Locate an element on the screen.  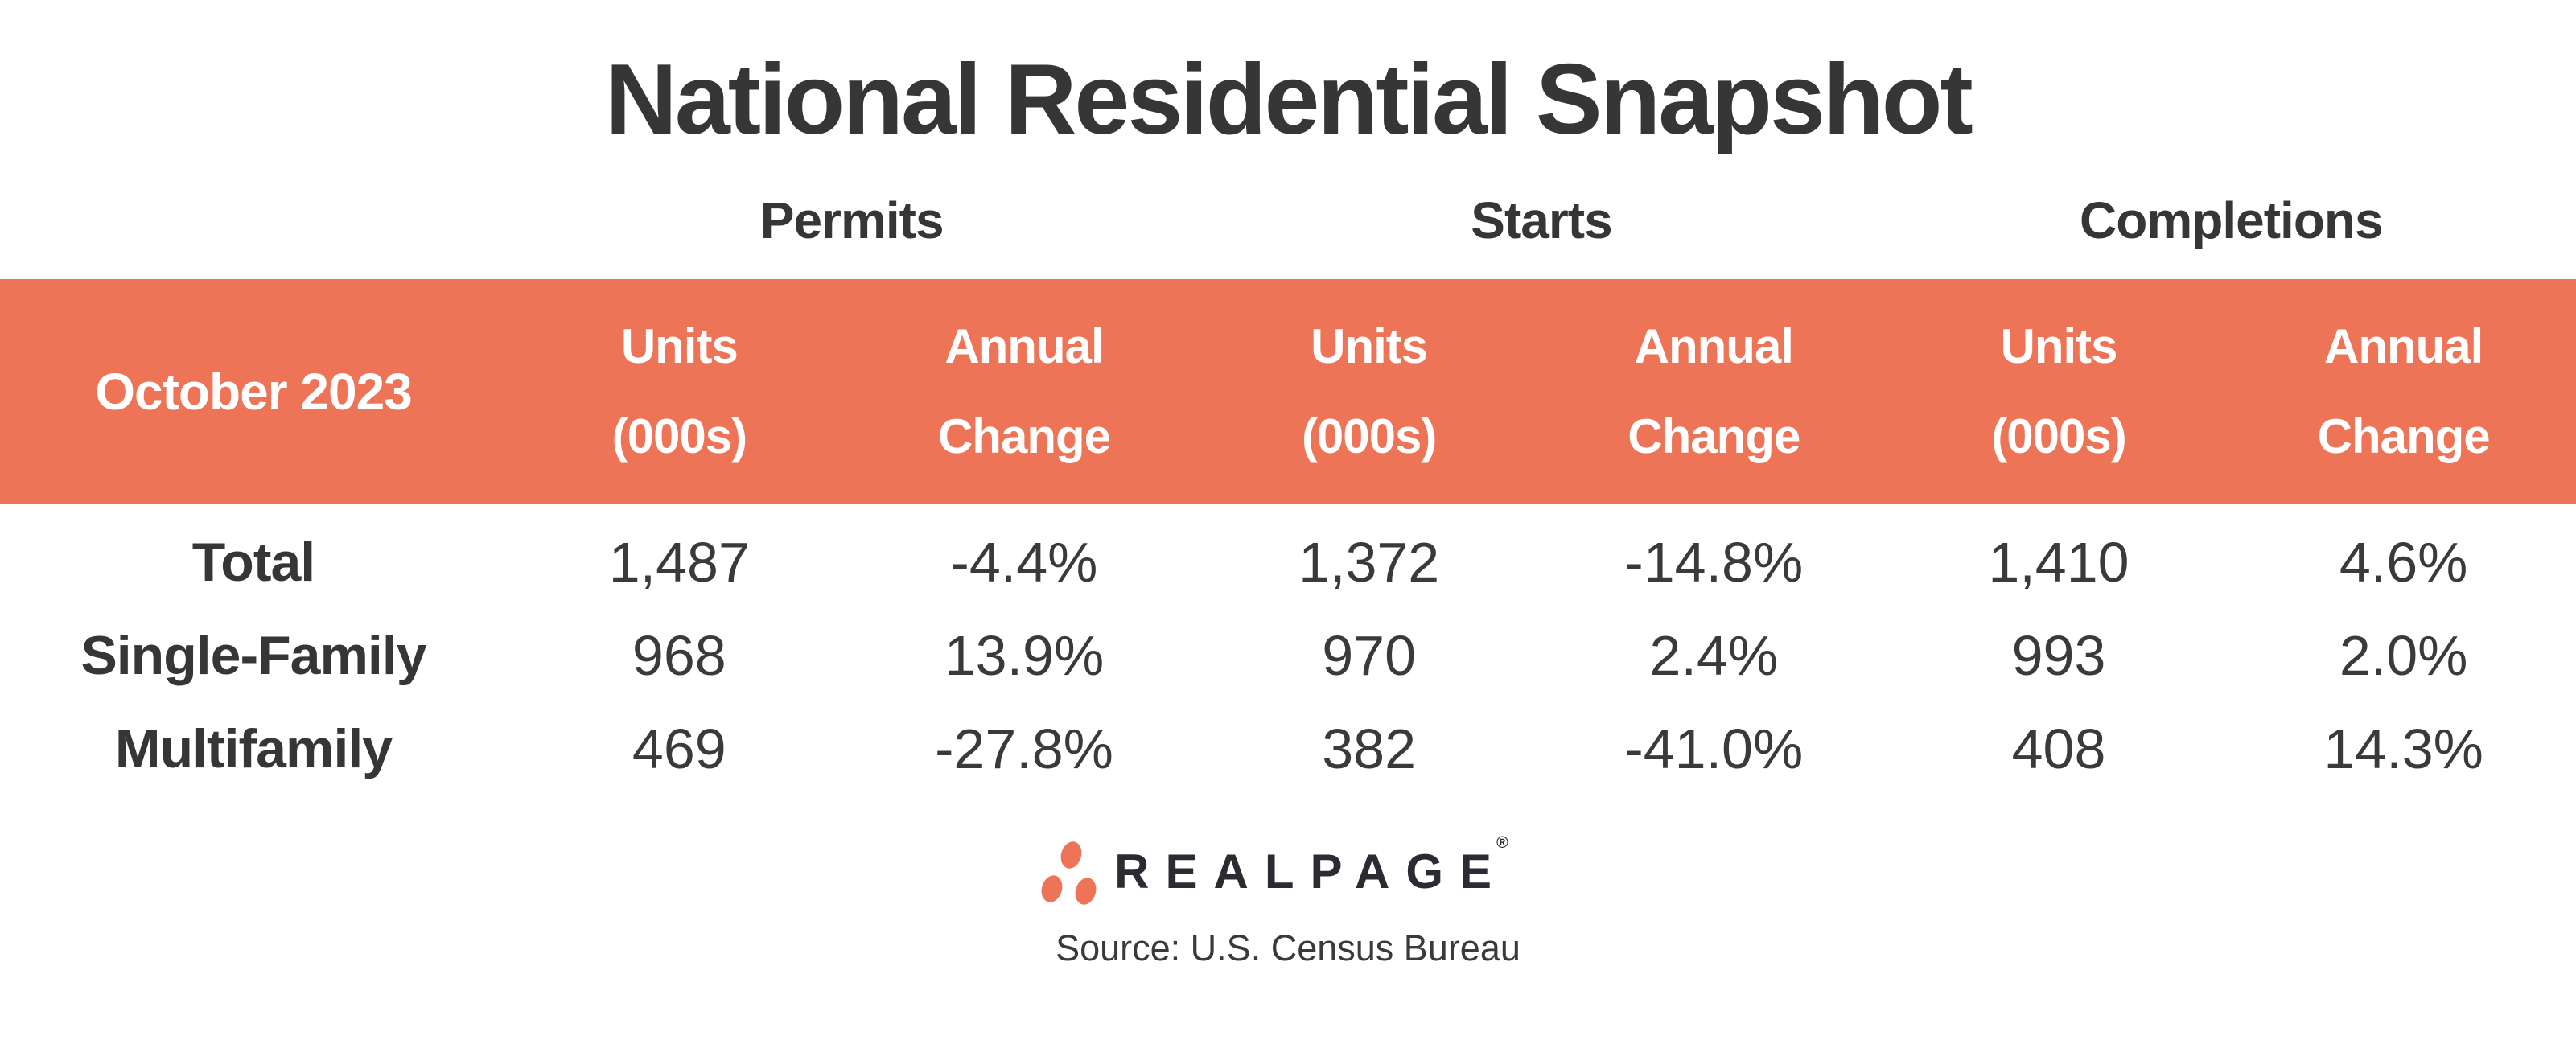
permits-change-header: Annual Change is located at coordinates (1024, 392).